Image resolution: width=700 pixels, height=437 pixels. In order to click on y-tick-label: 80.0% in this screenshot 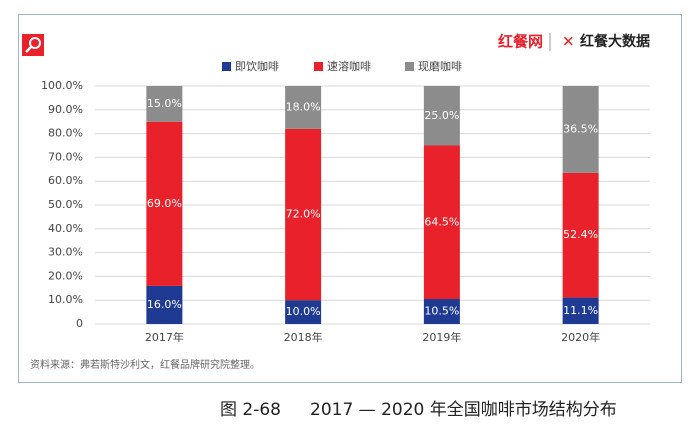, I will do `click(65, 133)`.